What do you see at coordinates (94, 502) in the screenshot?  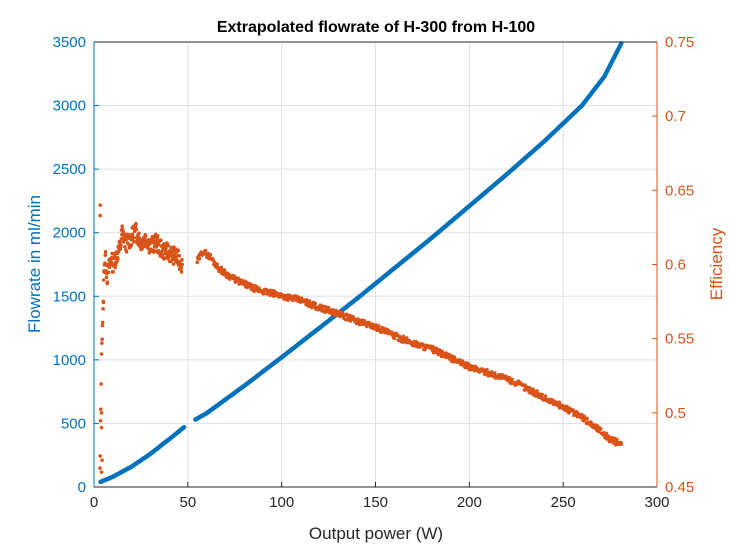 I see `x-tick-label: 0` at bounding box center [94, 502].